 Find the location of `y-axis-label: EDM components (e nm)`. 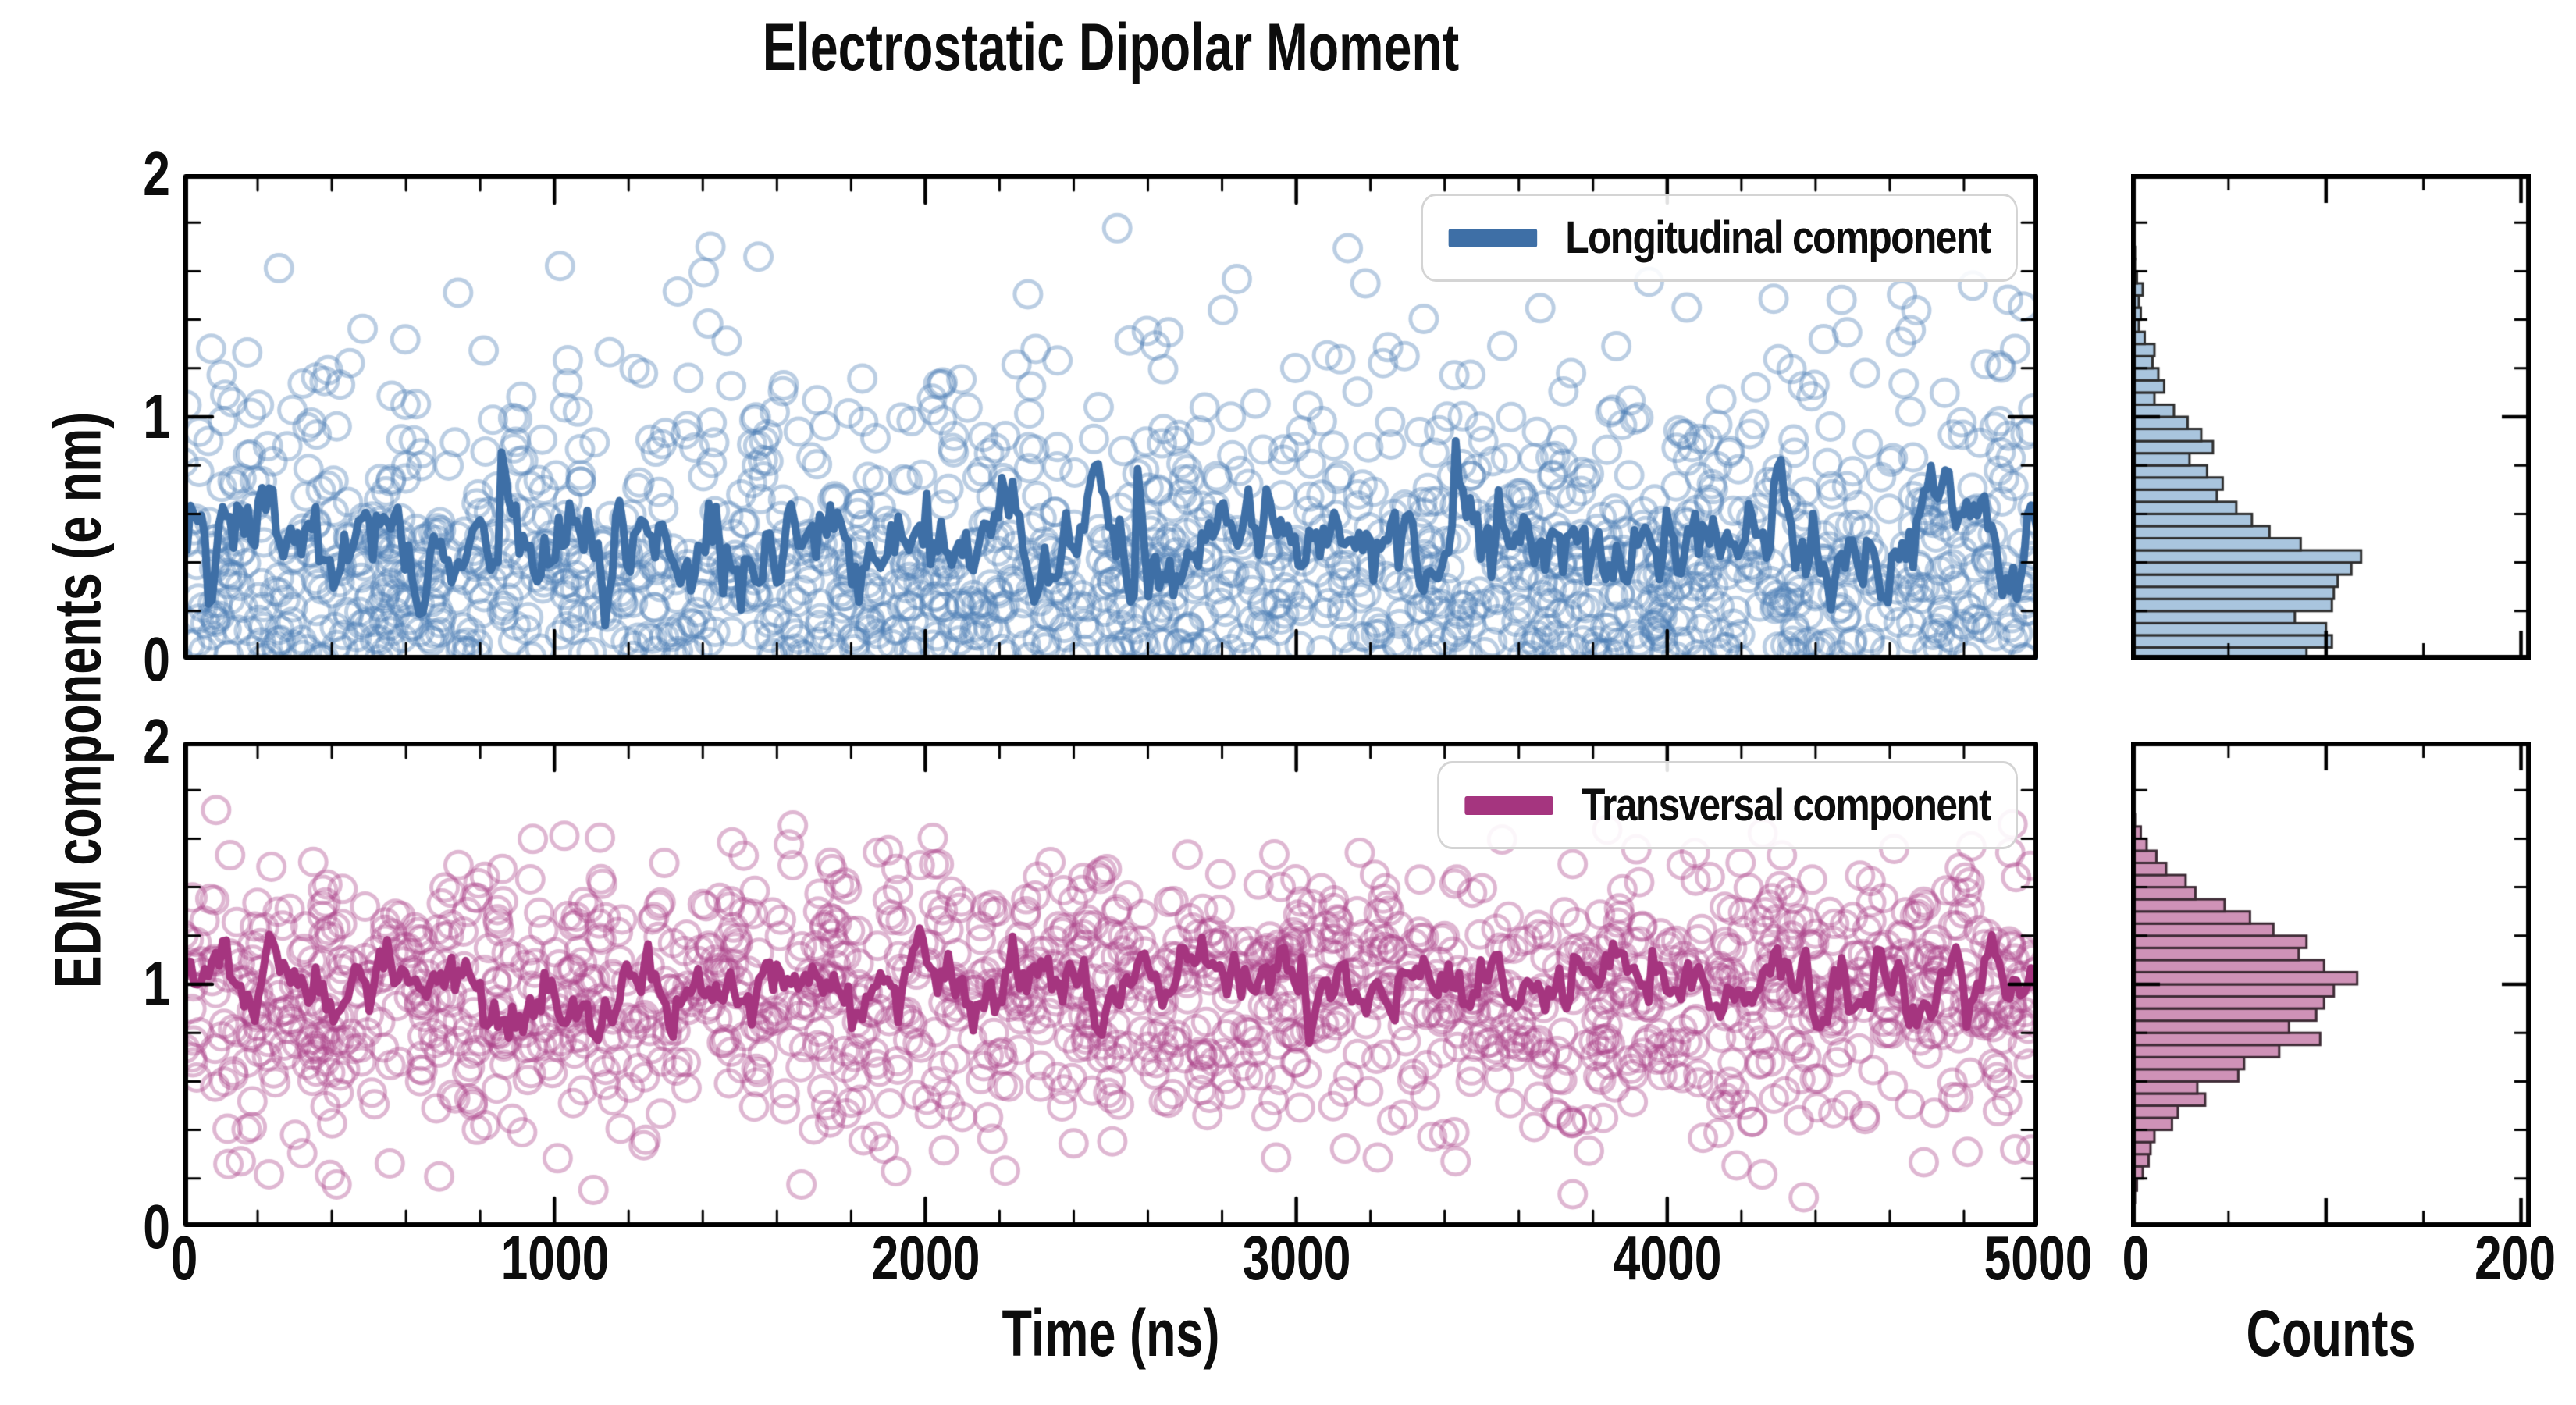

y-axis-label: EDM components (e nm) is located at coordinates (78, 700).